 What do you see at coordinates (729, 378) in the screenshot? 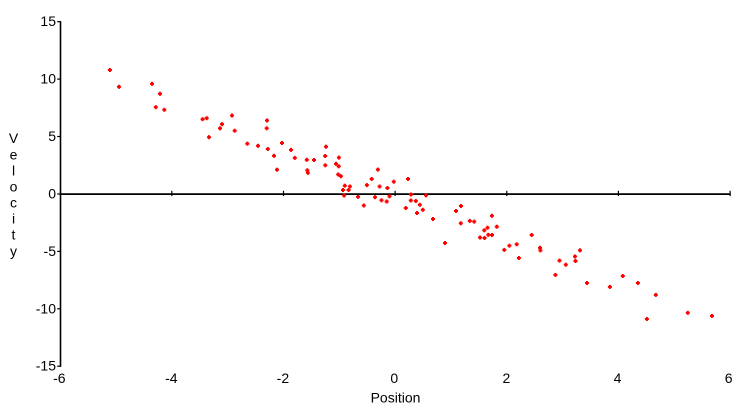
I see `svg-text: 6` at bounding box center [729, 378].